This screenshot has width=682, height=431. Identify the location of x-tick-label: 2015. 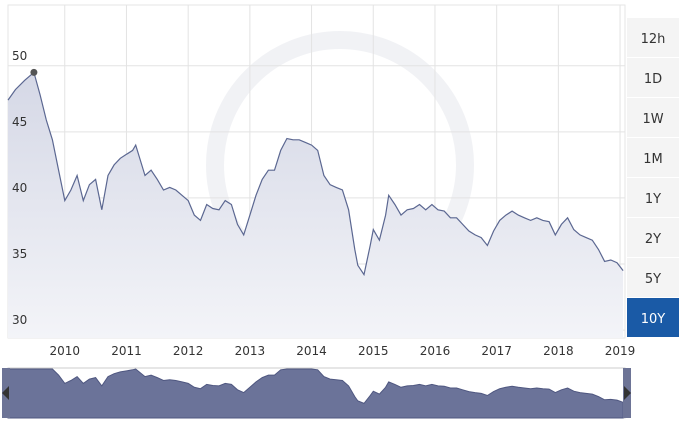
(373, 351).